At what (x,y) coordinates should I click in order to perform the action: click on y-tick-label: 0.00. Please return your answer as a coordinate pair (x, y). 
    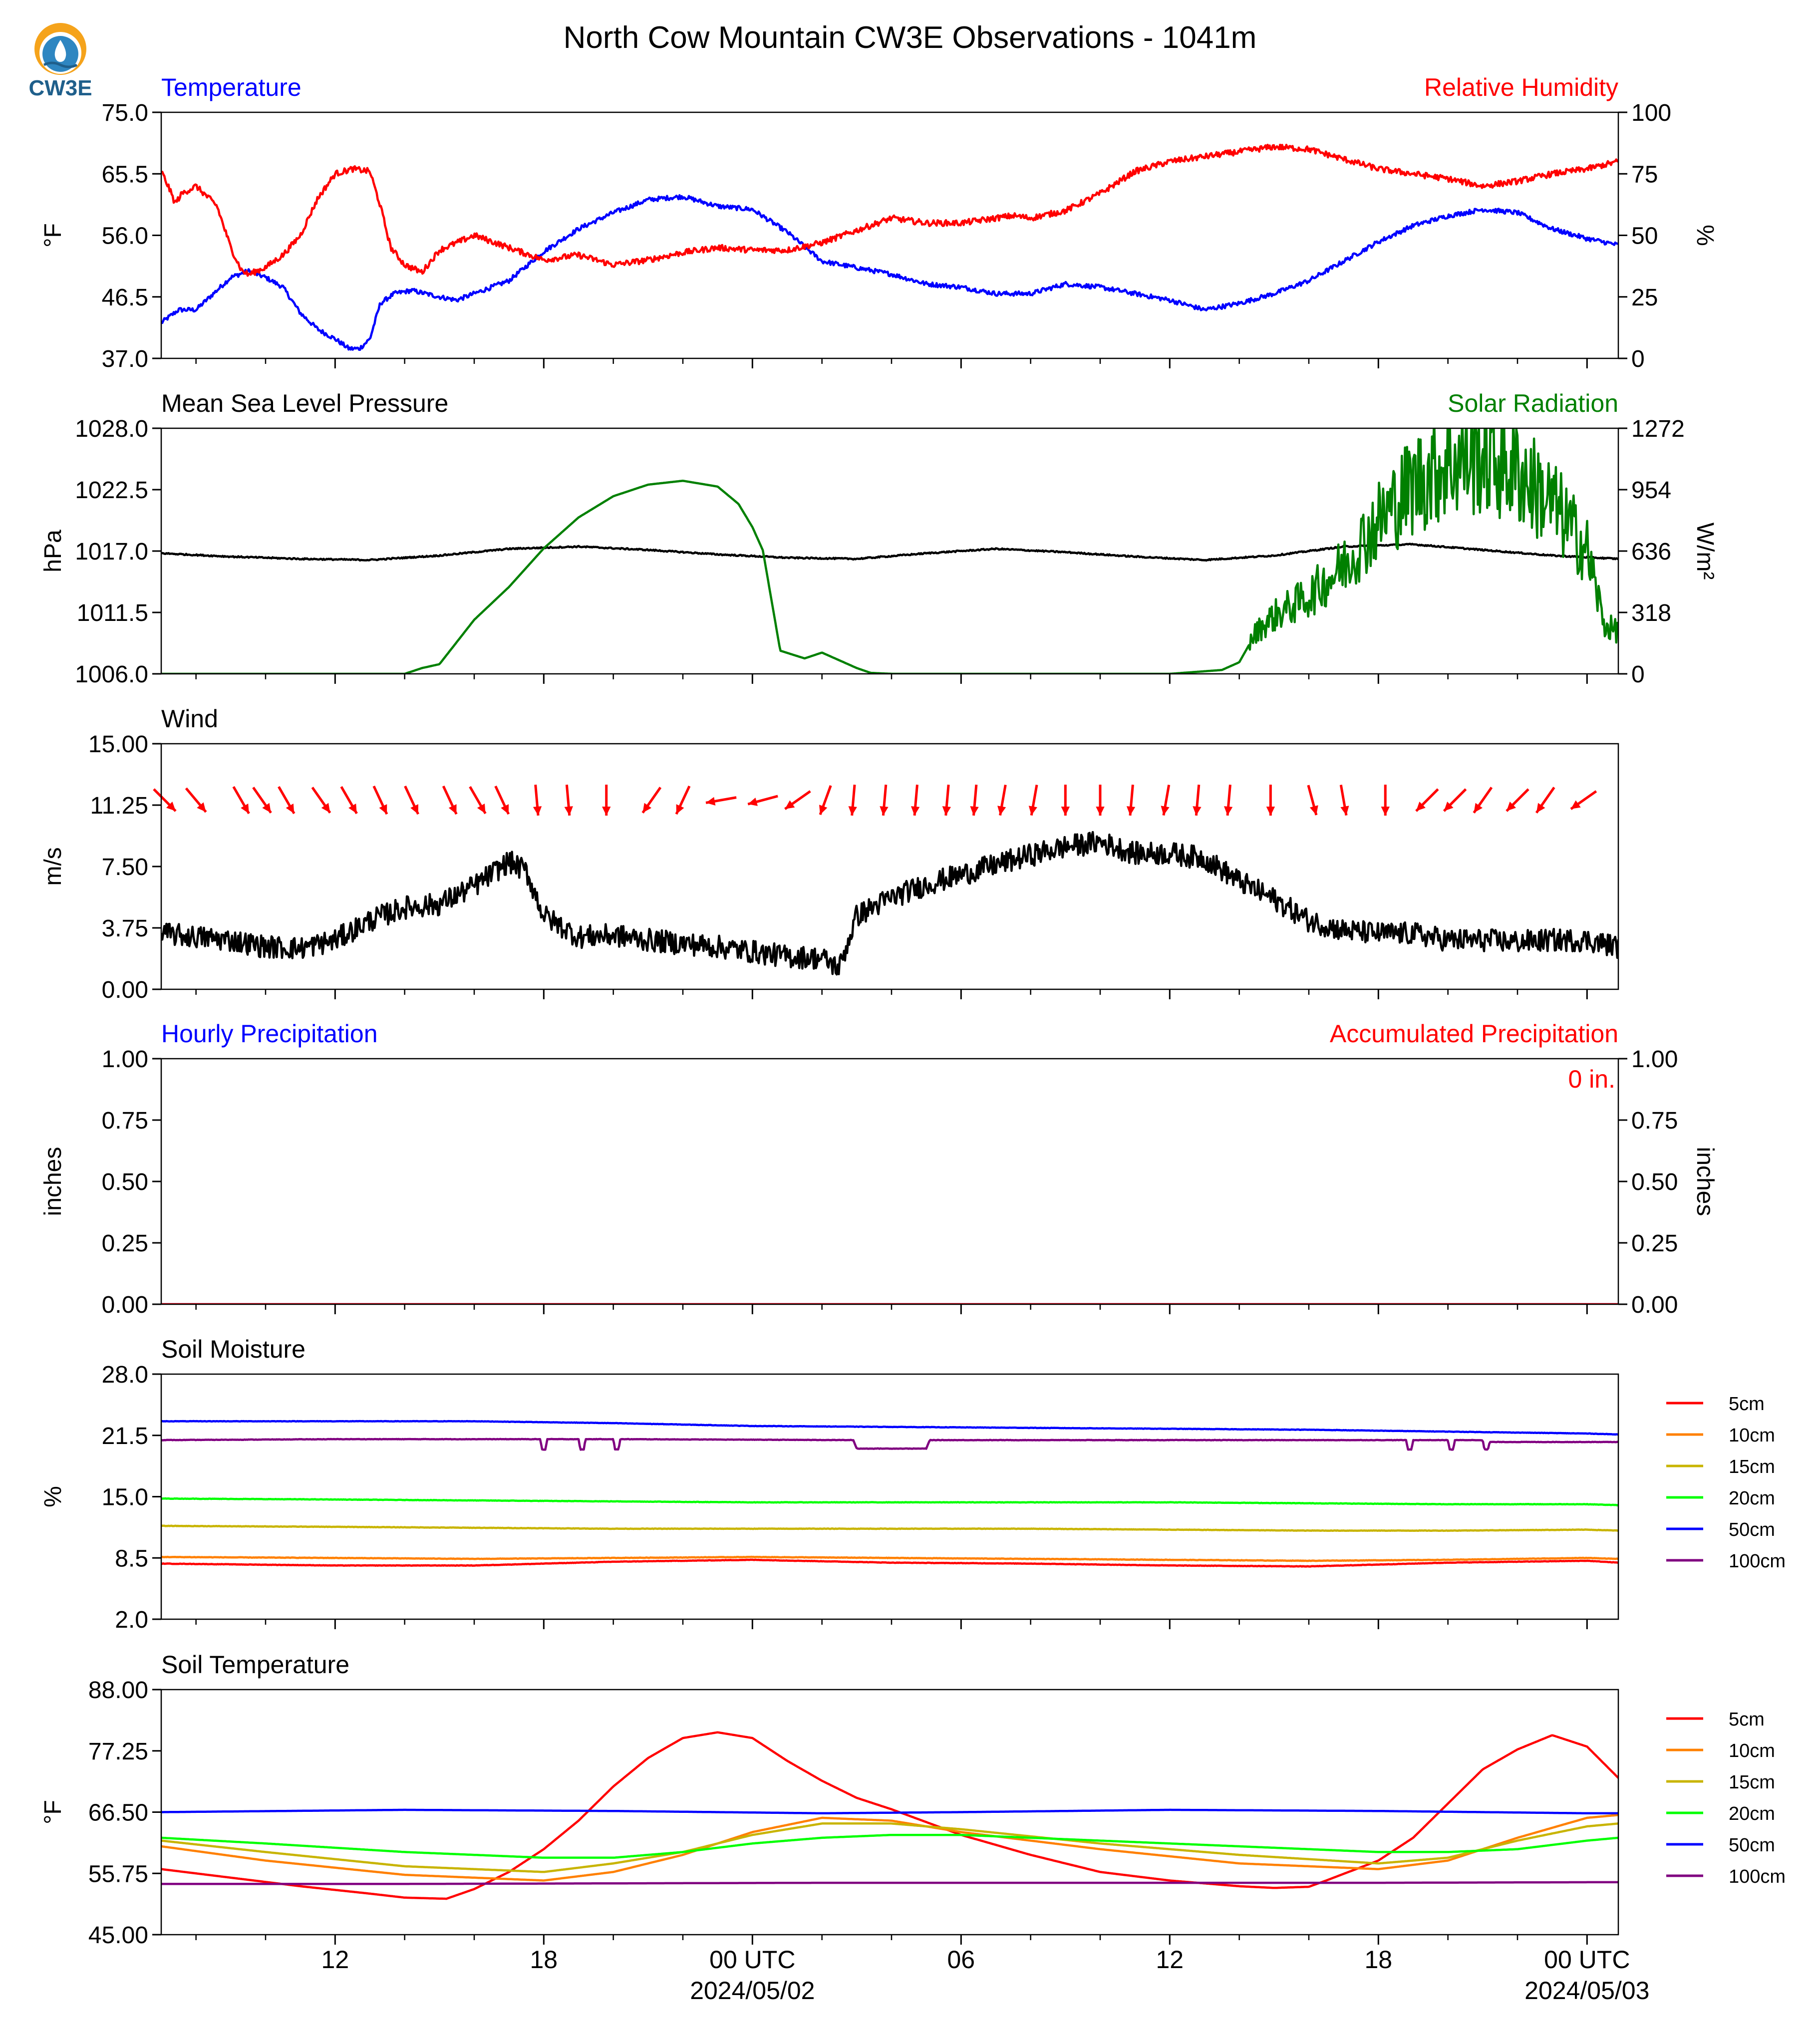
    Looking at the image, I should click on (125, 990).